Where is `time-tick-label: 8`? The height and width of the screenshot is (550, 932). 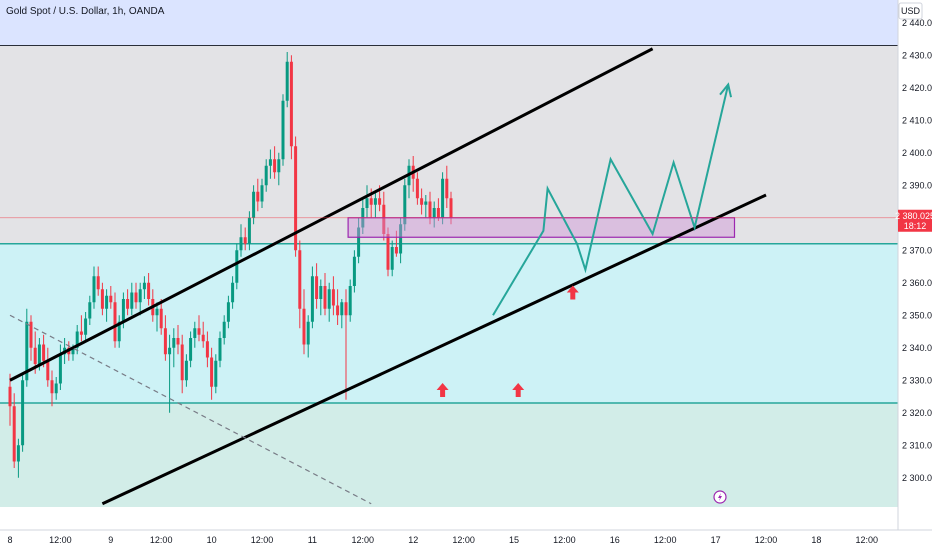
time-tick-label: 8 is located at coordinates (9, 540).